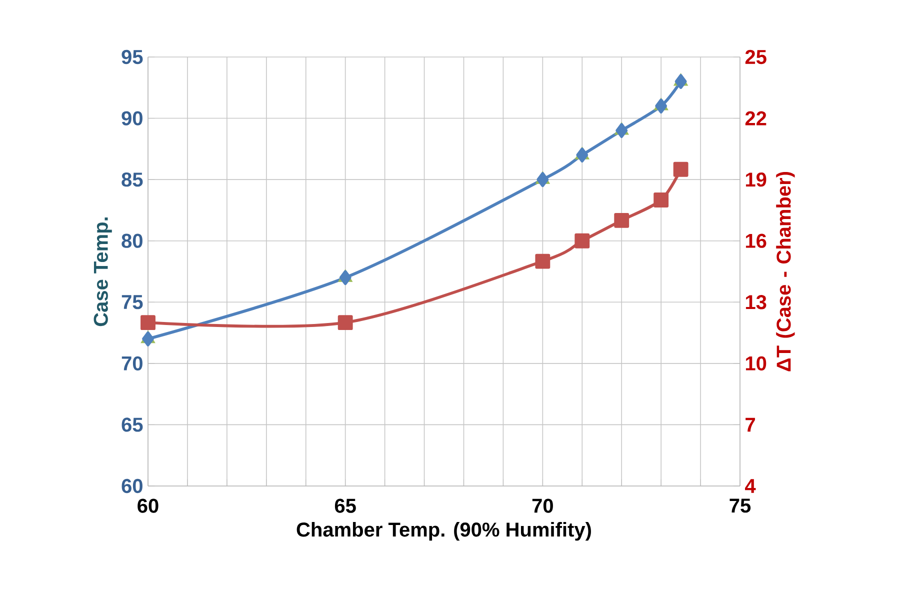 Image resolution: width=916 pixels, height=610 pixels. I want to click on y2-tick-label: 25, so click(755, 57).